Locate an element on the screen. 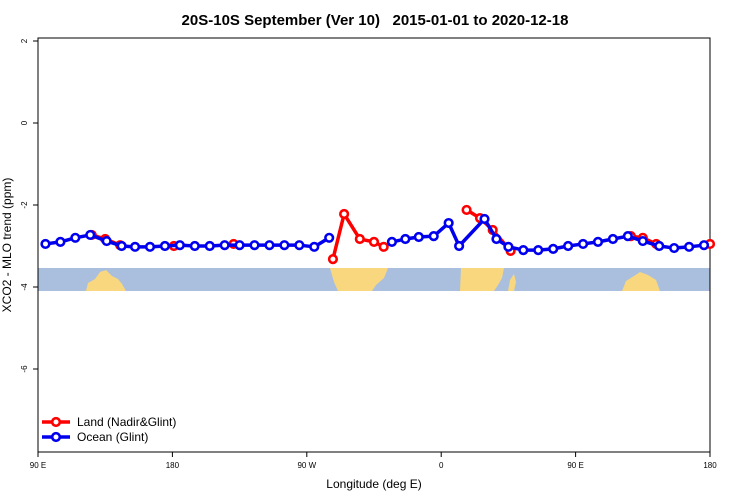 This screenshot has height=500, width=750. map-strip is located at coordinates (374, 279).